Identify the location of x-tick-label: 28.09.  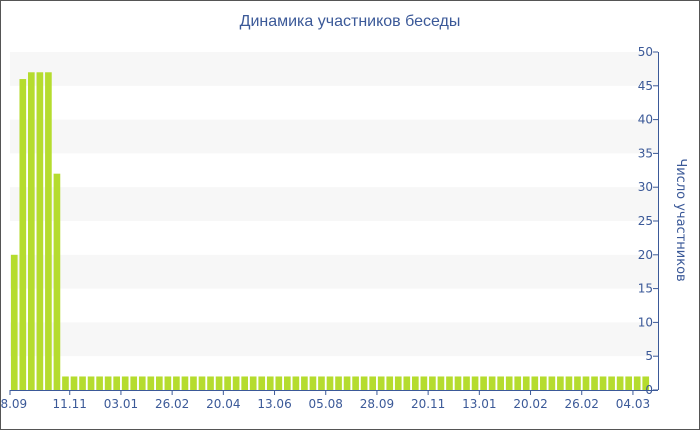
(377, 404).